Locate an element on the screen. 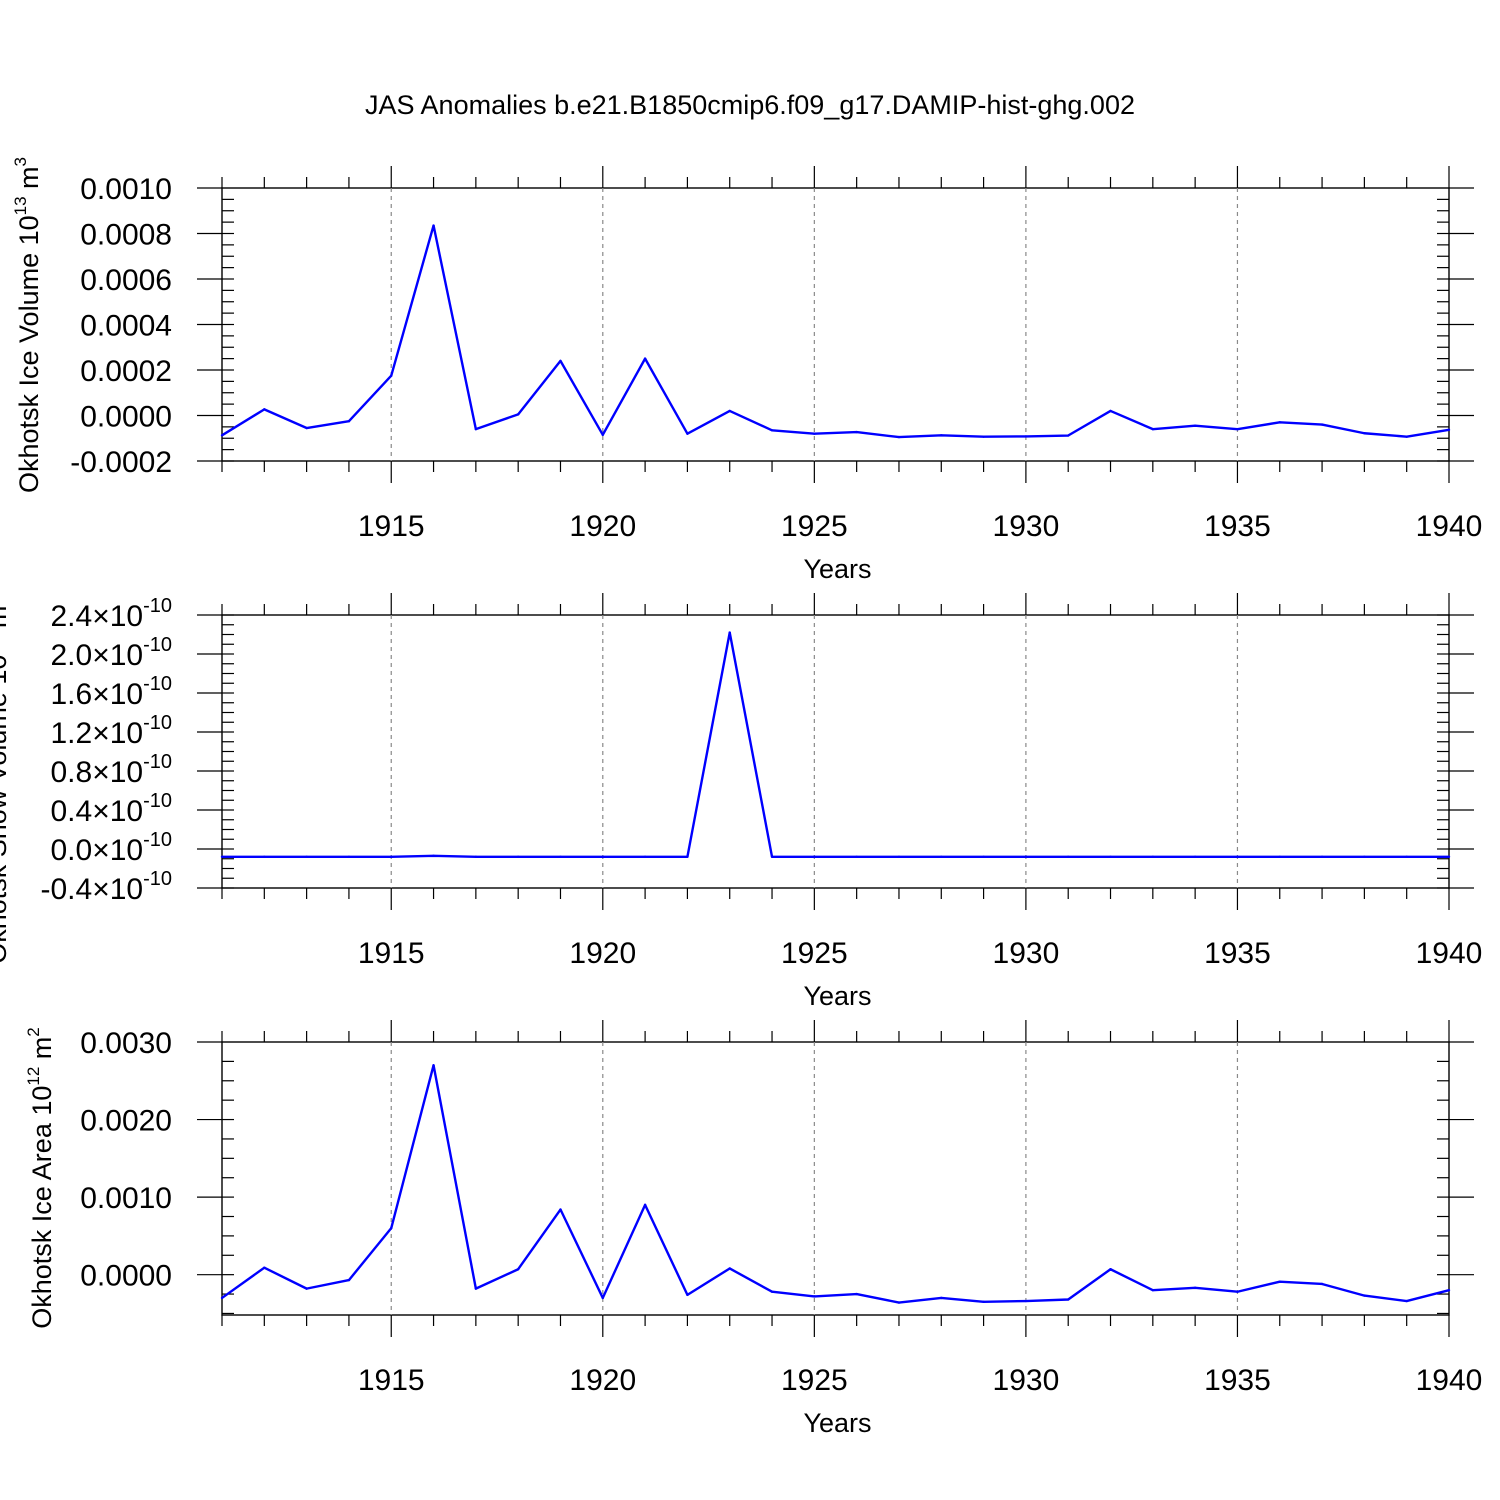 Image resolution: width=1500 pixels, height=1500 pixels. series-line is located at coordinates (835, 744).